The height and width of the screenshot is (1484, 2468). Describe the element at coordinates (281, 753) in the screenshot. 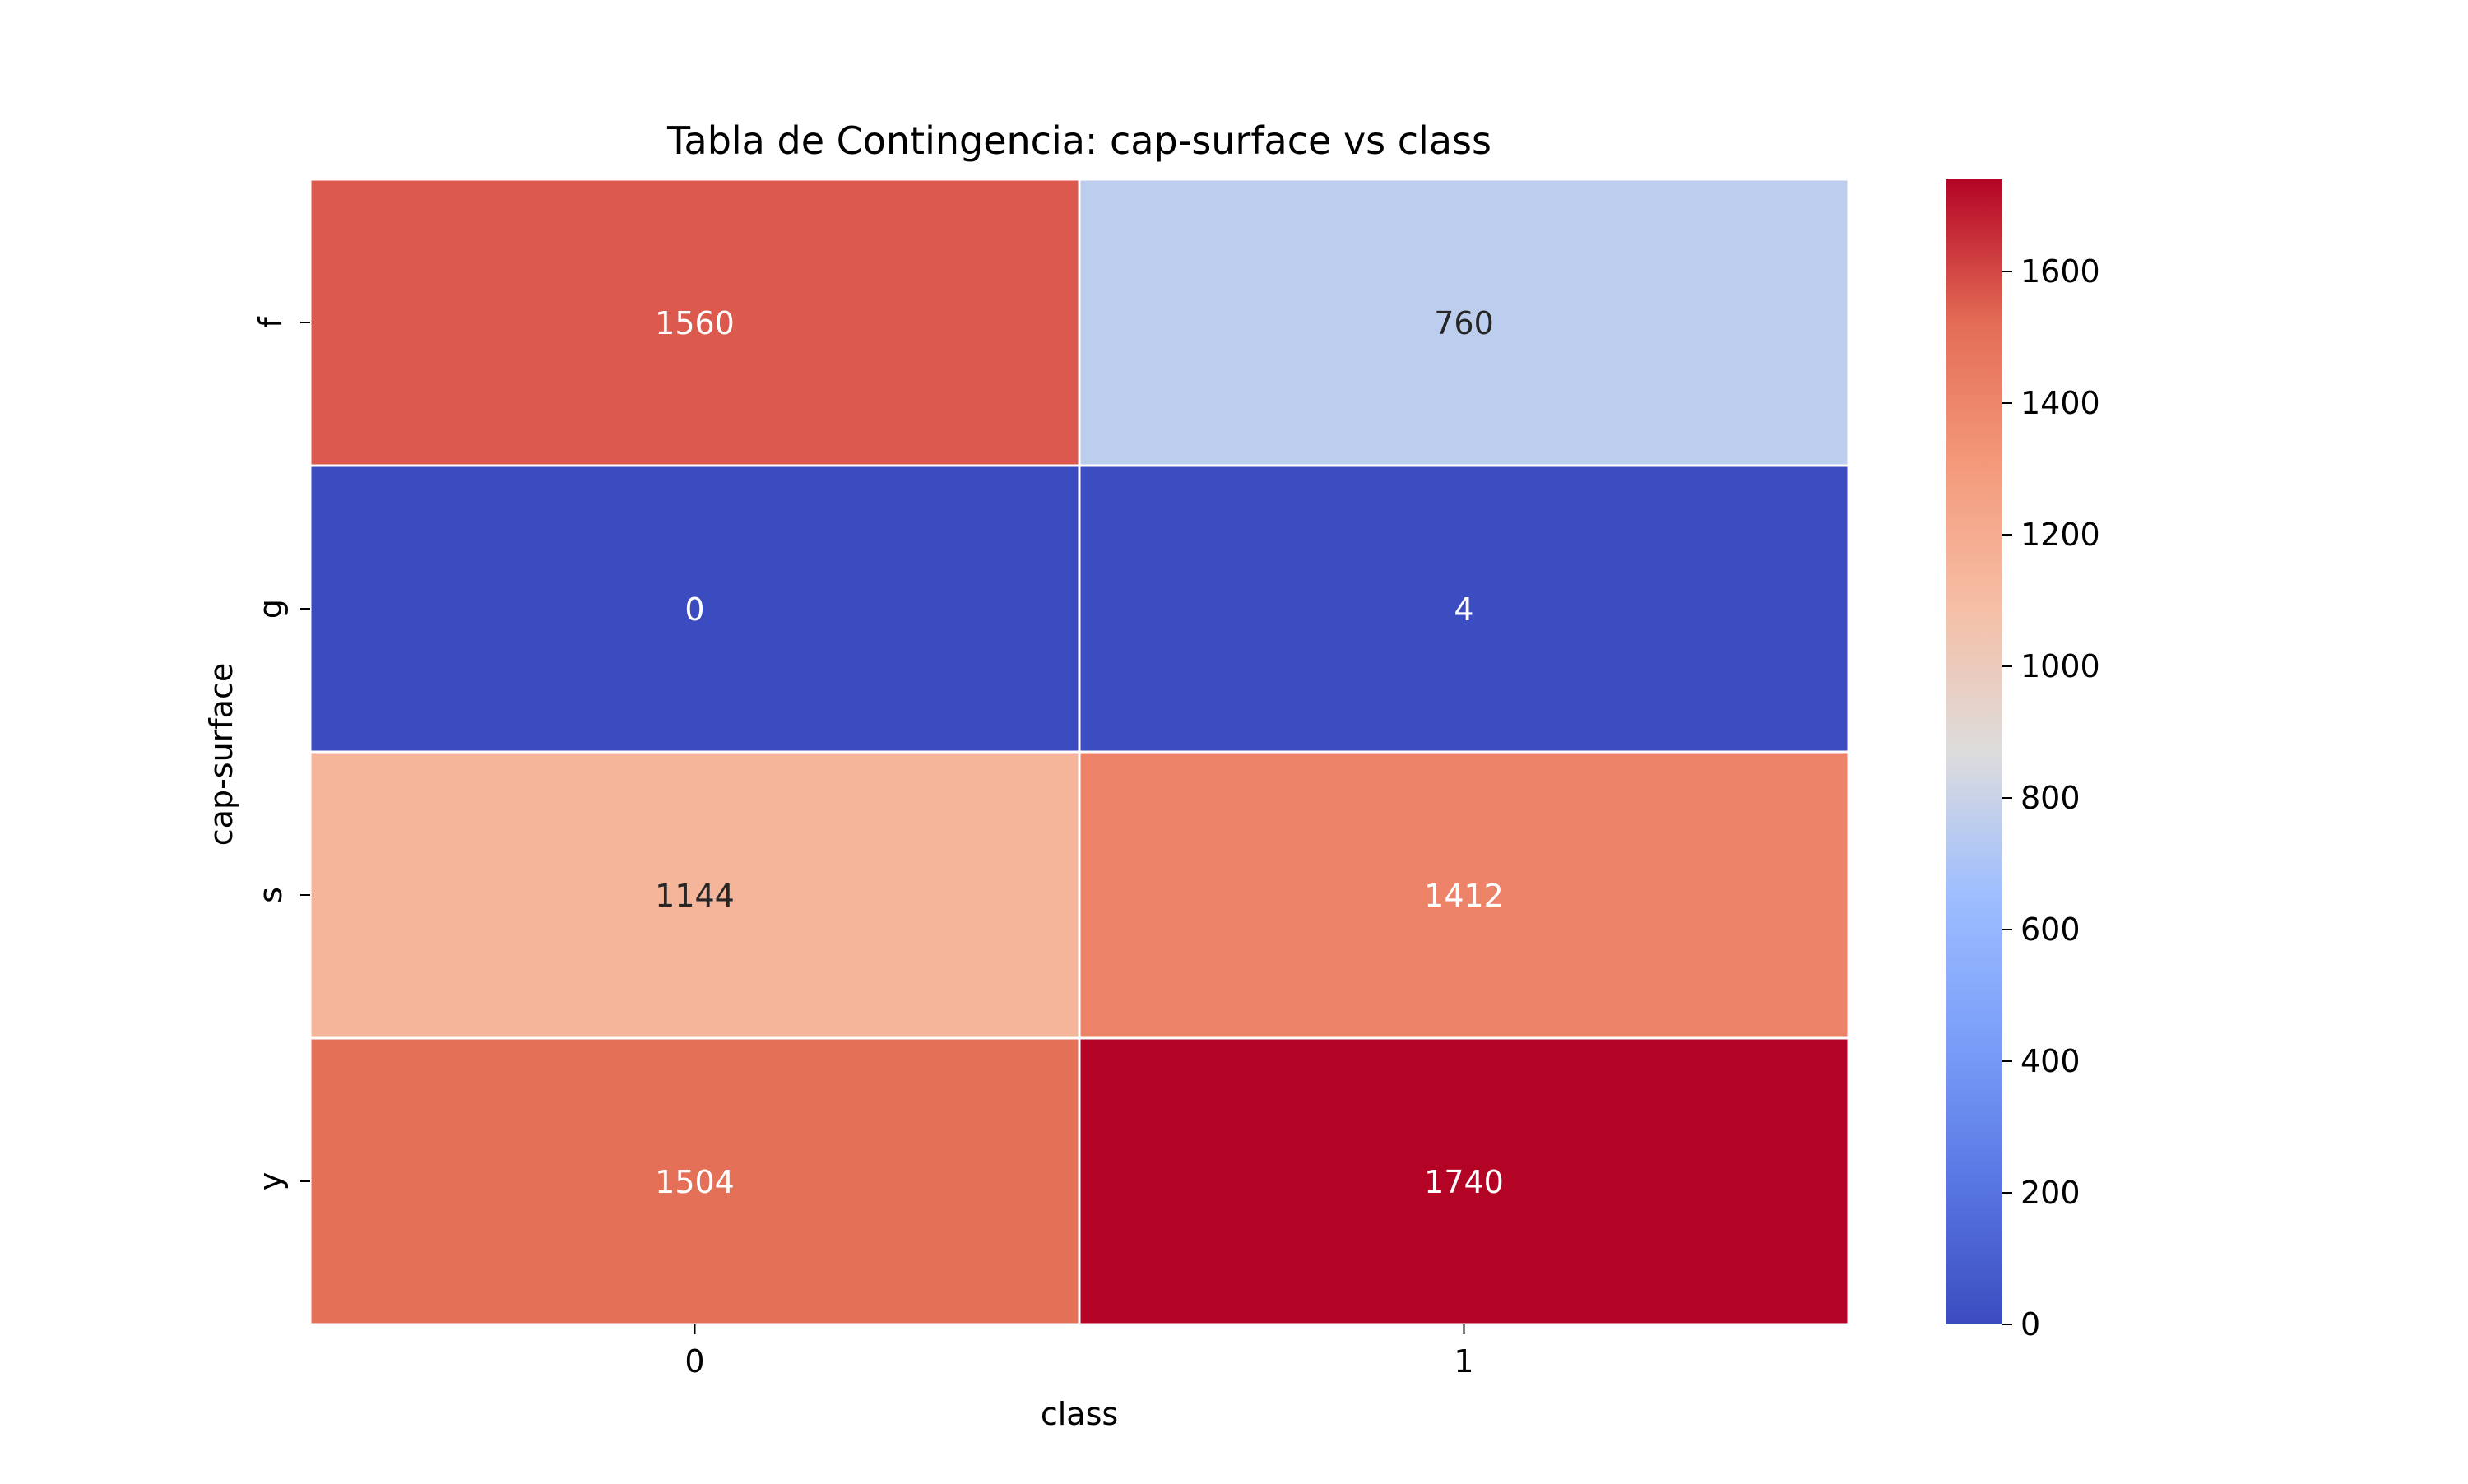

I see `y-axis-ticks: f g s y` at that location.